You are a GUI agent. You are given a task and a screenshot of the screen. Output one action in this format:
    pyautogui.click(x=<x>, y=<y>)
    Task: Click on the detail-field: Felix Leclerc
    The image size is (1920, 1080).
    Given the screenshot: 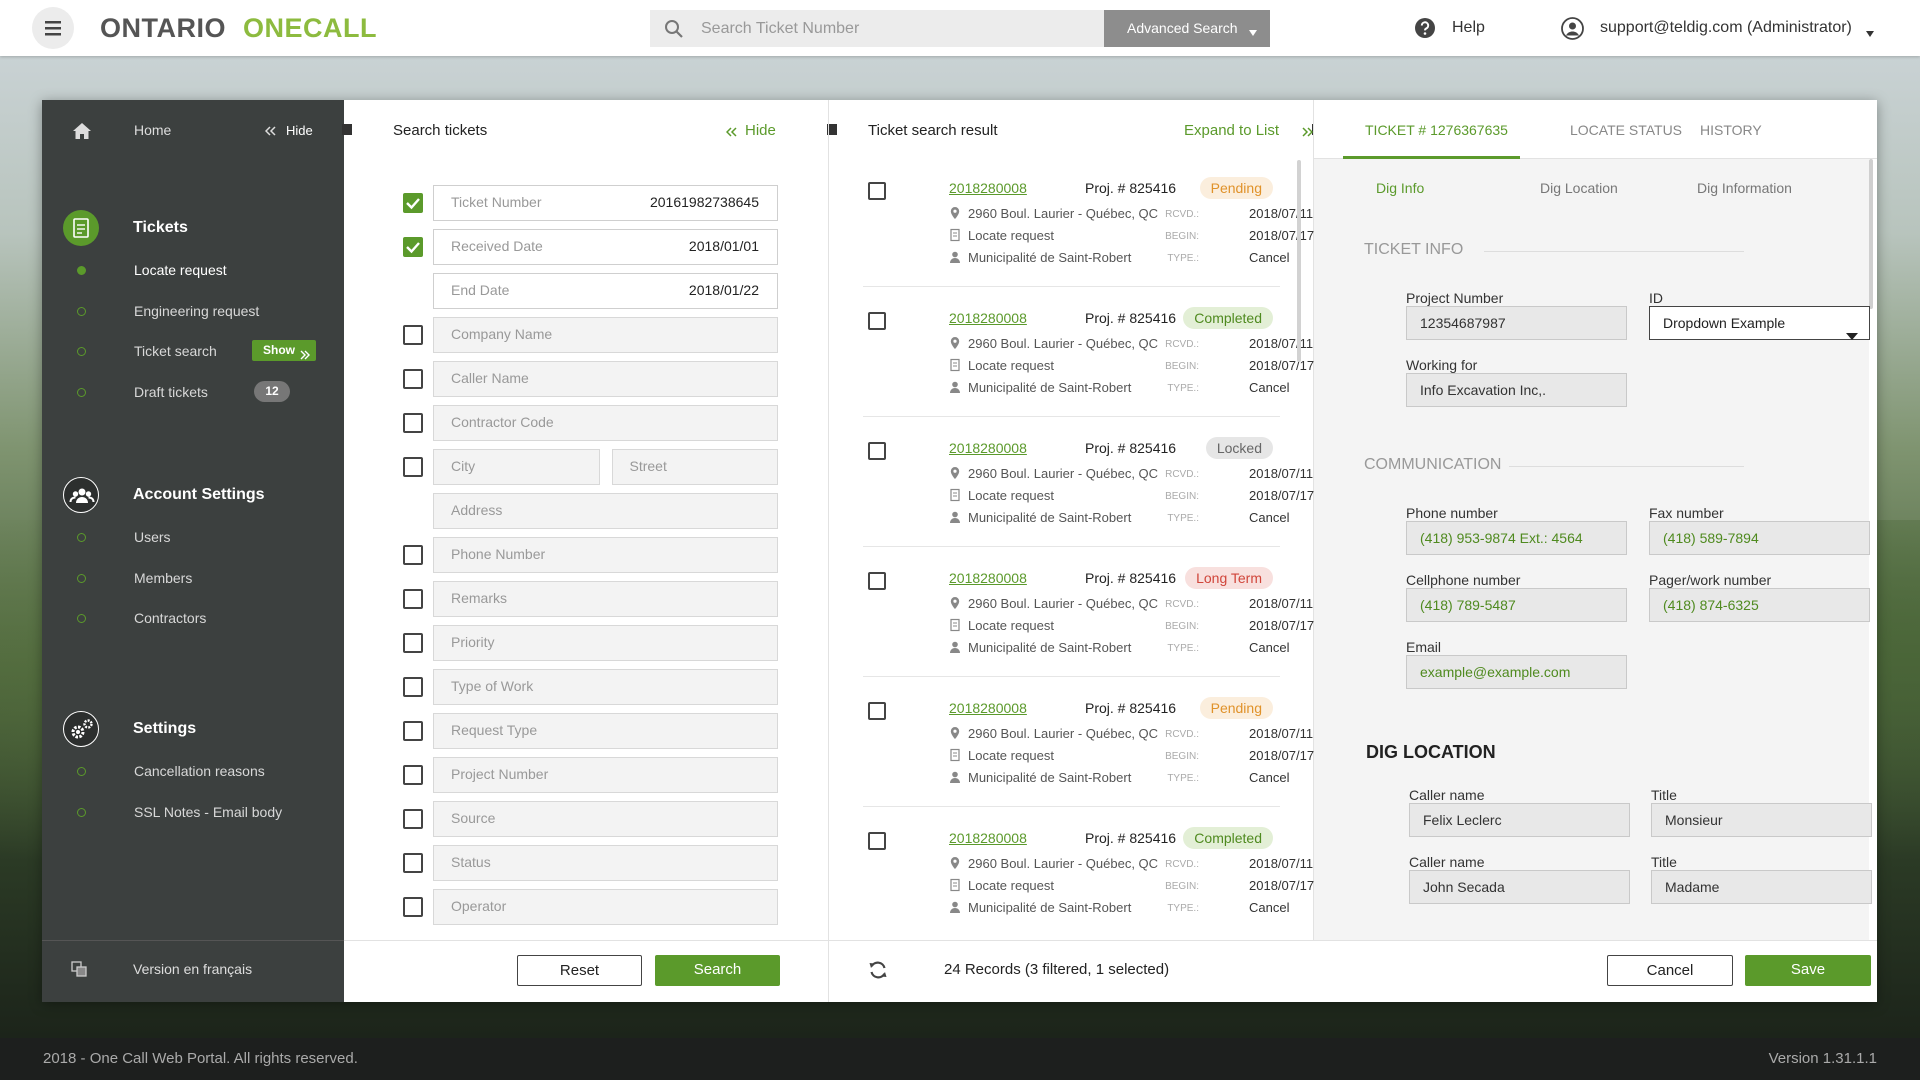 What is the action you would take?
    pyautogui.click(x=1519, y=820)
    